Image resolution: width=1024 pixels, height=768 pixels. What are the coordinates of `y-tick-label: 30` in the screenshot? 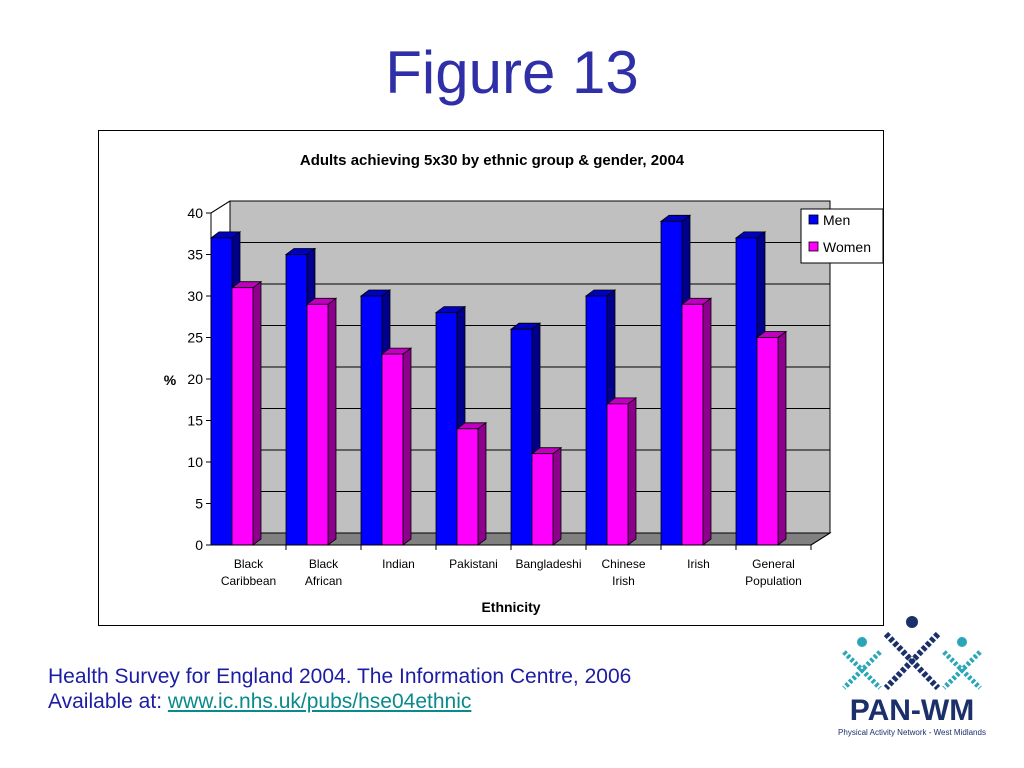 It's located at (195, 296).